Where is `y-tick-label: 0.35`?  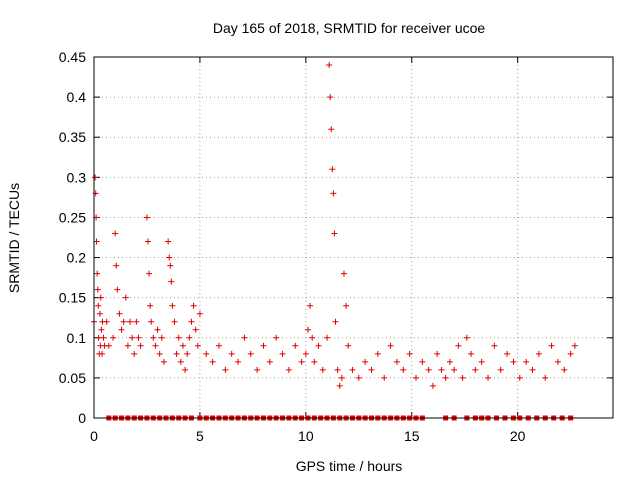
y-tick-label: 0.35 is located at coordinates (72, 137).